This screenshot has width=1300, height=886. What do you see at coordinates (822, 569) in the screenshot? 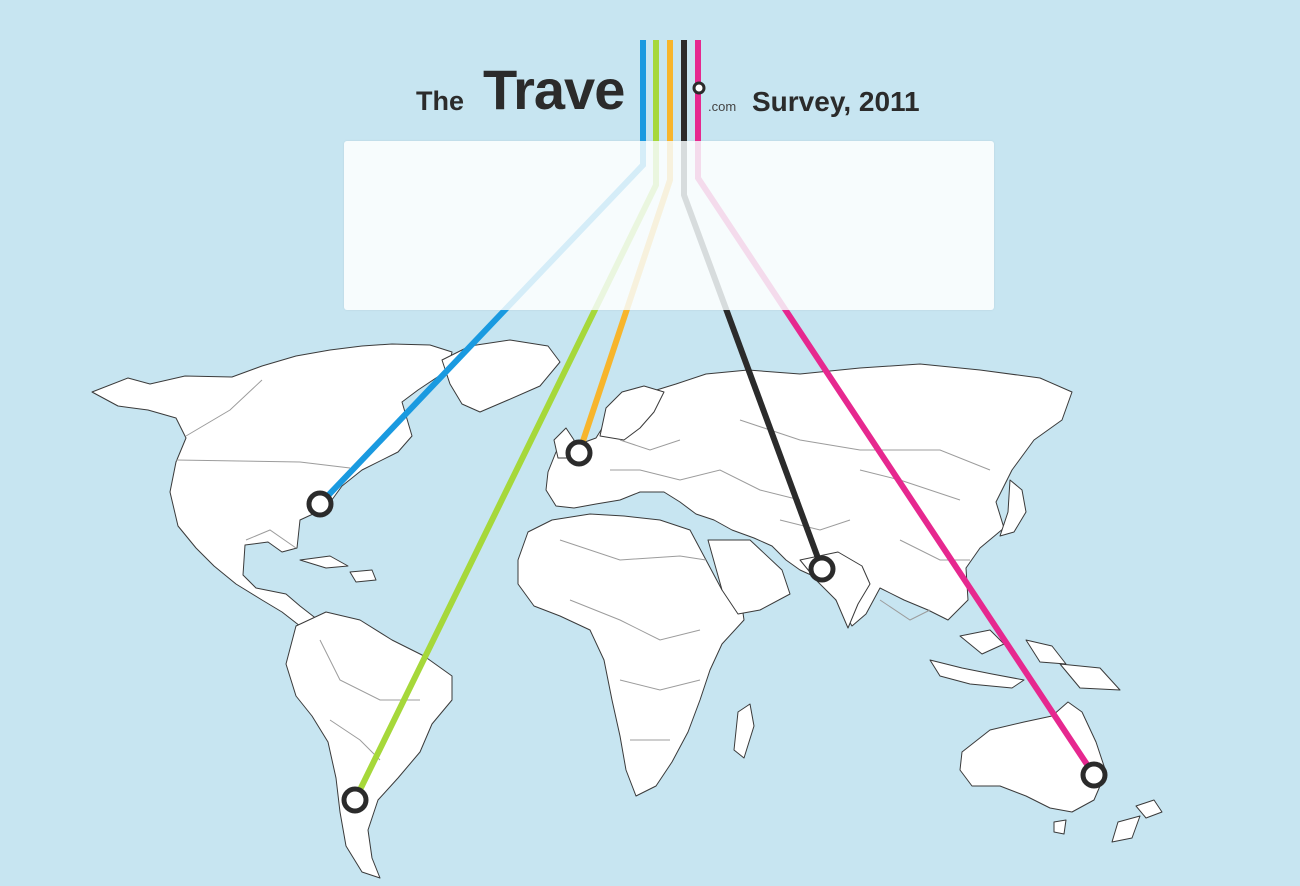
I see `marker-south-asia` at bounding box center [822, 569].